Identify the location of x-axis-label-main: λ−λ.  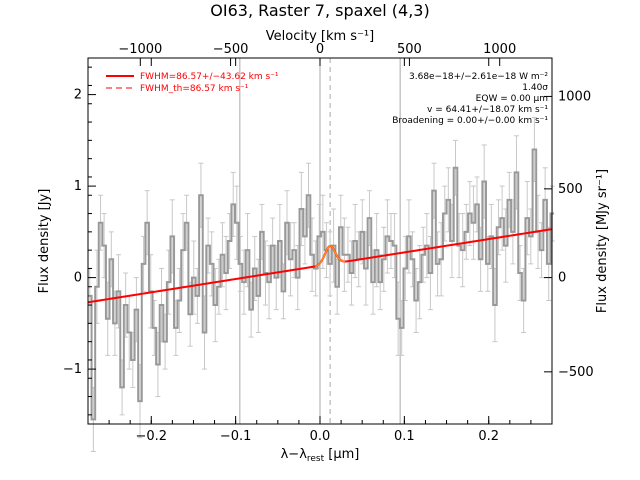
(294, 454).